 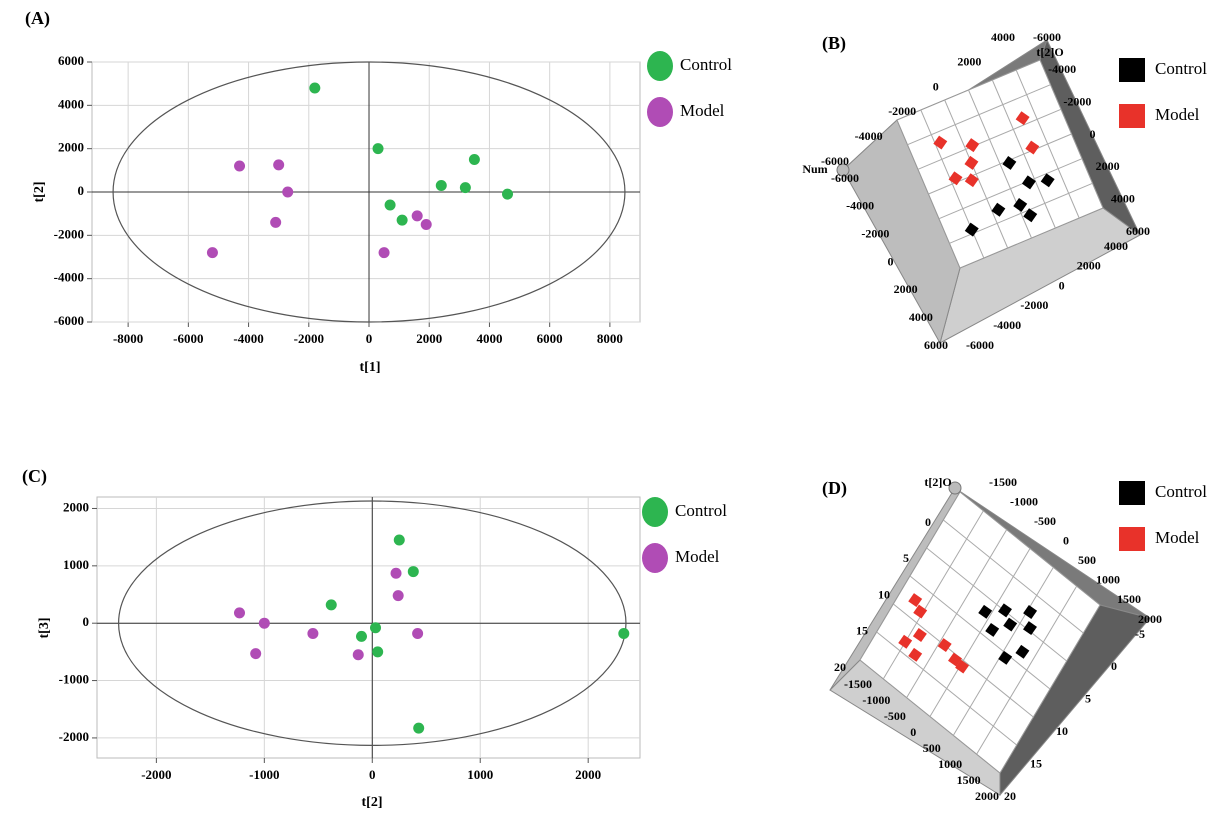 What do you see at coordinates (39, 192) in the screenshot?
I see `y-axis-label: t[2]` at bounding box center [39, 192].